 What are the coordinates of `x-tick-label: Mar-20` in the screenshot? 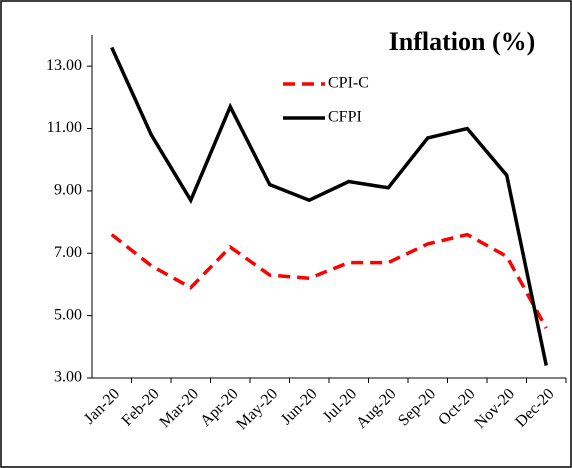 It's located at (179, 408).